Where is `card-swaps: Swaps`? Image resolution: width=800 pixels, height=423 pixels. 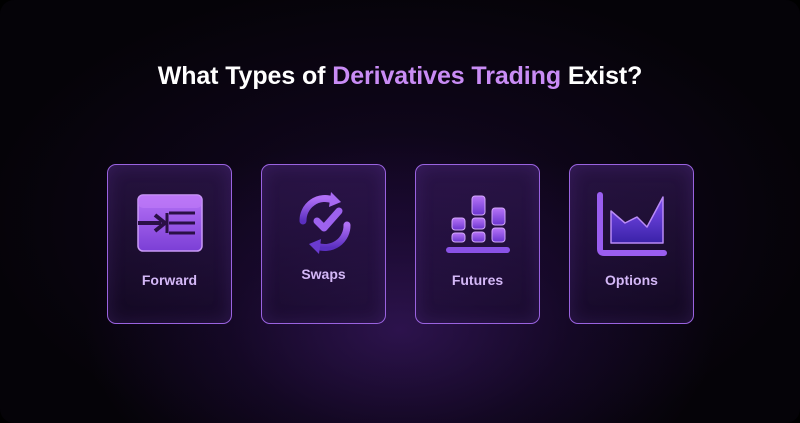 card-swaps: Swaps is located at coordinates (323, 244).